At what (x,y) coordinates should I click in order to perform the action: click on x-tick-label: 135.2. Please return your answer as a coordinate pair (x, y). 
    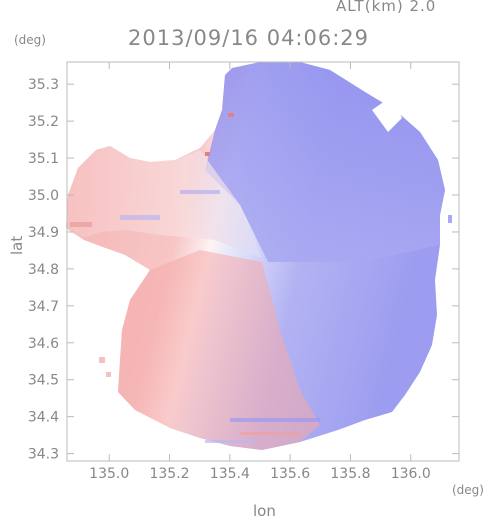
    Looking at the image, I should click on (169, 474).